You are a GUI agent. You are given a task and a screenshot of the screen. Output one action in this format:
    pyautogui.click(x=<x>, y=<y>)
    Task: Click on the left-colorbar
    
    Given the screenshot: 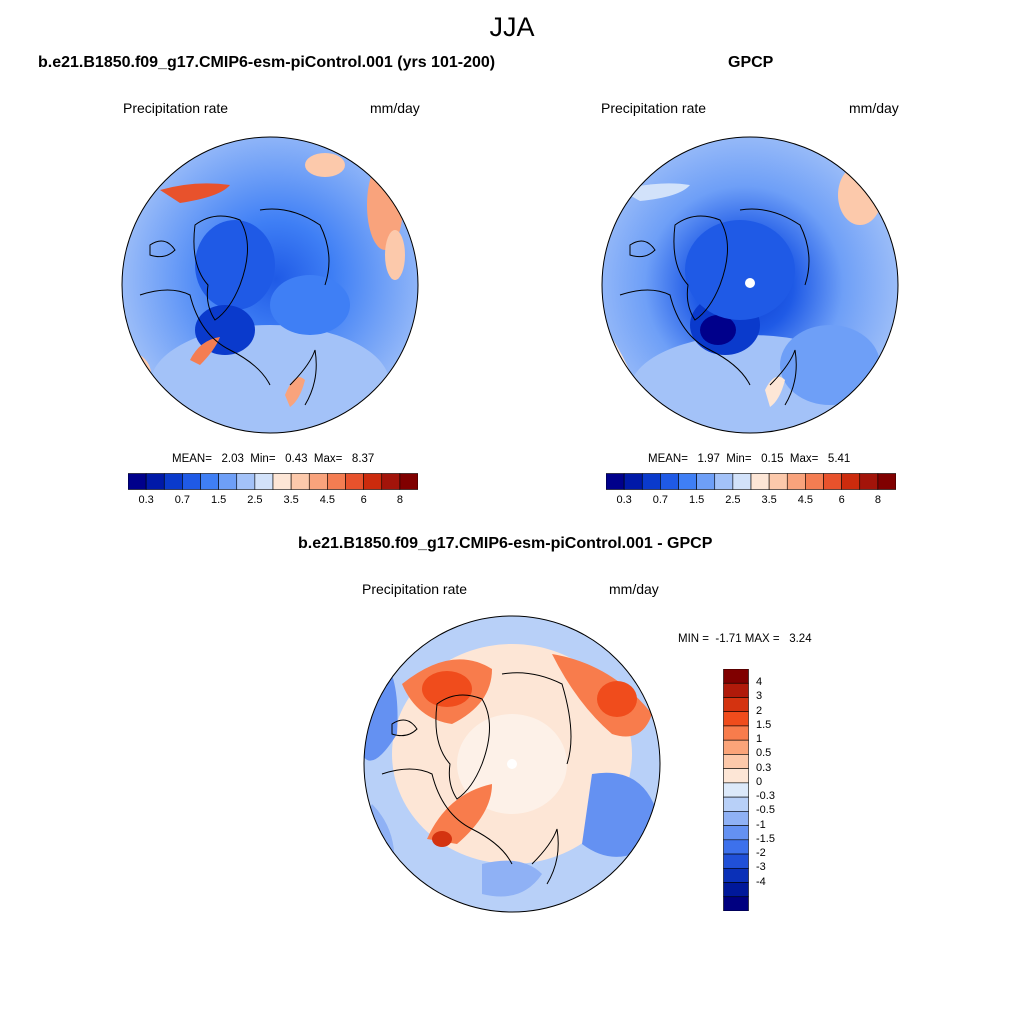 What is the action you would take?
    pyautogui.click(x=273, y=481)
    